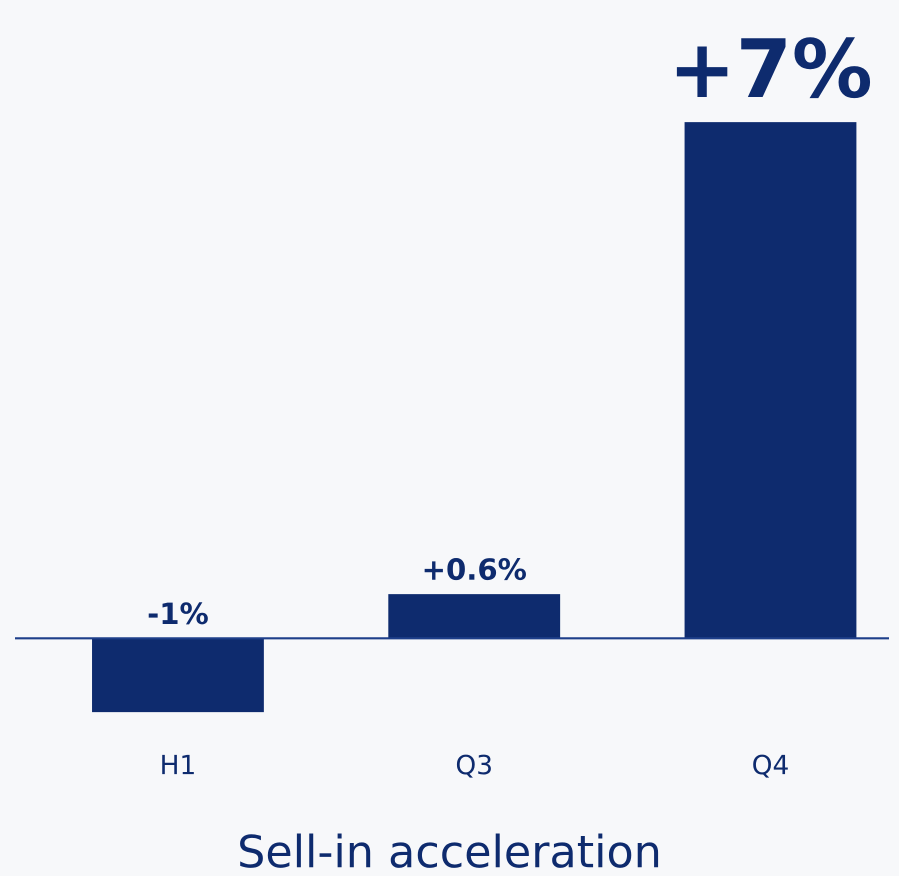  I want to click on x-tick-label: Q4, so click(770, 766).